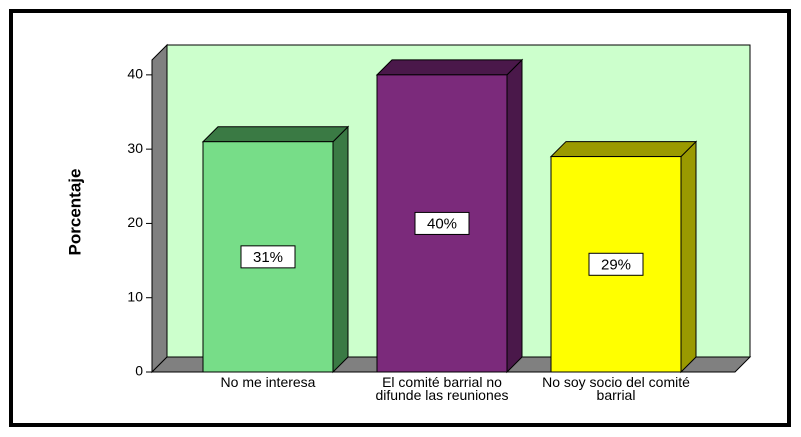 The image size is (801, 437). I want to click on left-wall, so click(159, 208).